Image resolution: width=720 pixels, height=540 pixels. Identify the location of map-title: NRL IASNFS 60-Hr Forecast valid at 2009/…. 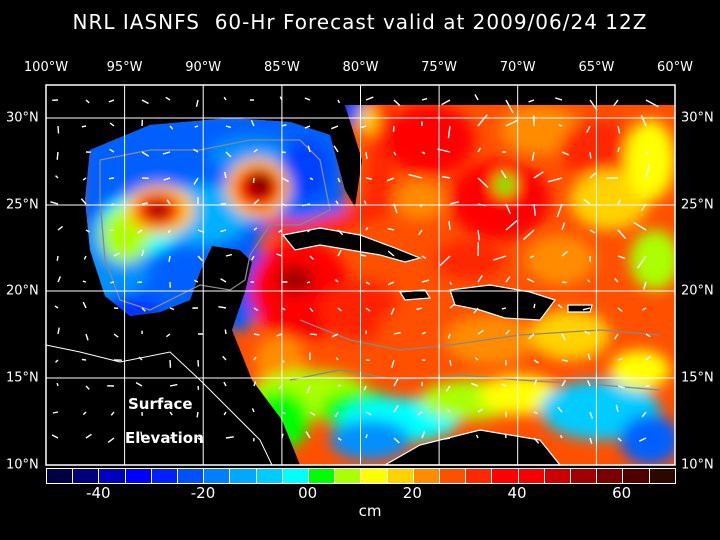
(360, 22).